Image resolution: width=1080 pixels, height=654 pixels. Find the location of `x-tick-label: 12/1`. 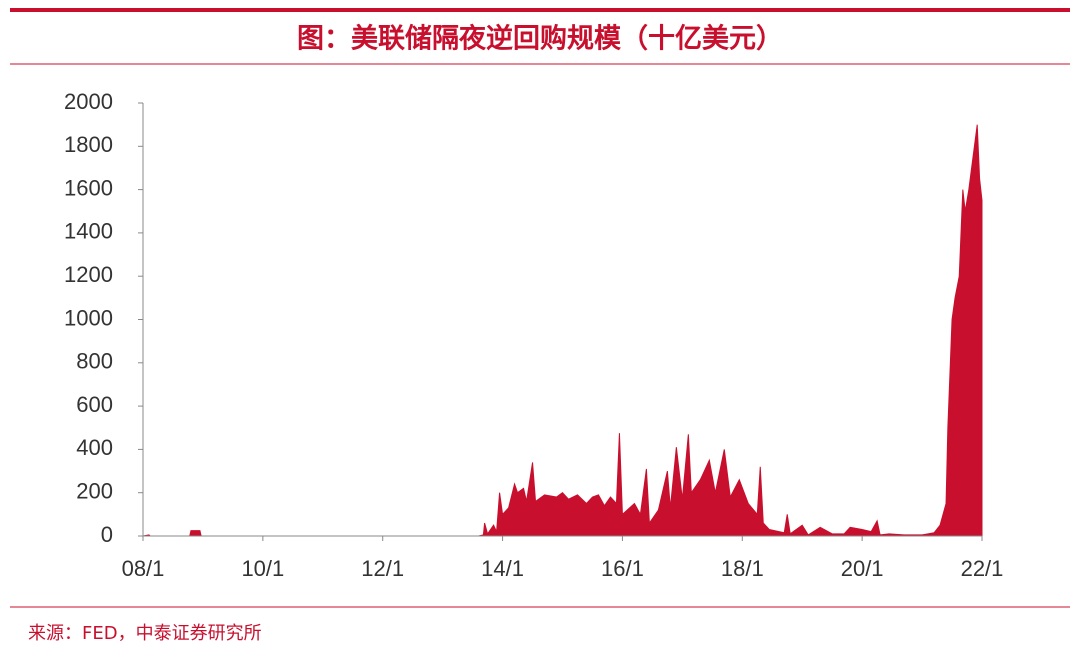

x-tick-label: 12/1 is located at coordinates (382, 568).